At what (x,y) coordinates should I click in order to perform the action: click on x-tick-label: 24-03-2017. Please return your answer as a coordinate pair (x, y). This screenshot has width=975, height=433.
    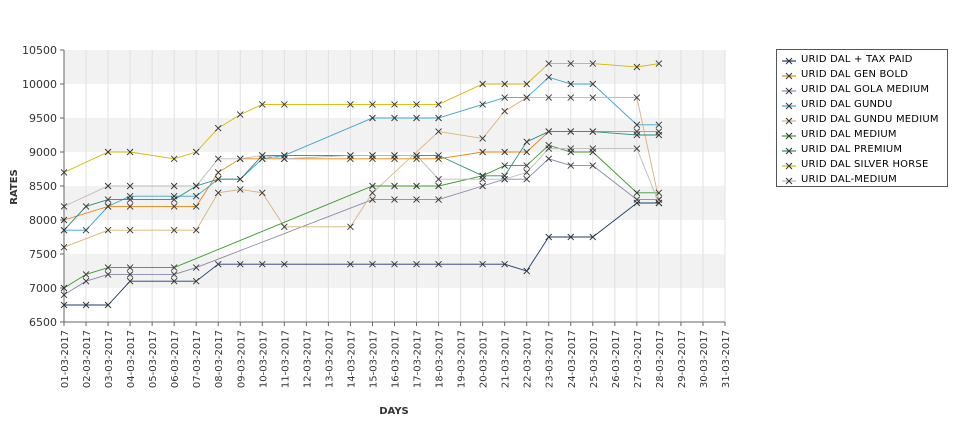
    Looking at the image, I should click on (572, 359).